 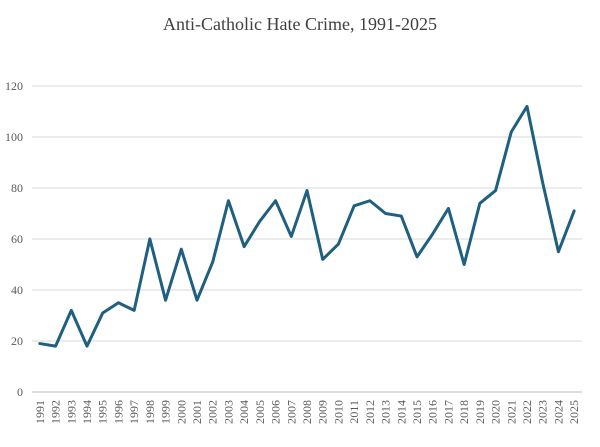 What do you see at coordinates (291, 412) in the screenshot?
I see `x-tick-label: 2007` at bounding box center [291, 412].